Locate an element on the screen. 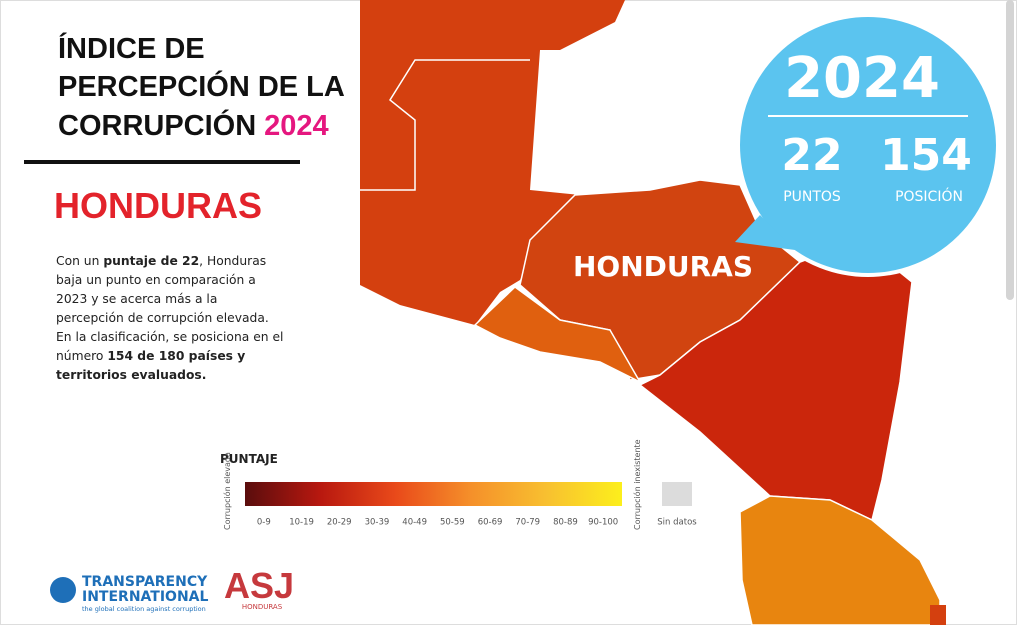 This screenshot has height=625, width=1024. scrollbar is located at coordinates (1010, 150).